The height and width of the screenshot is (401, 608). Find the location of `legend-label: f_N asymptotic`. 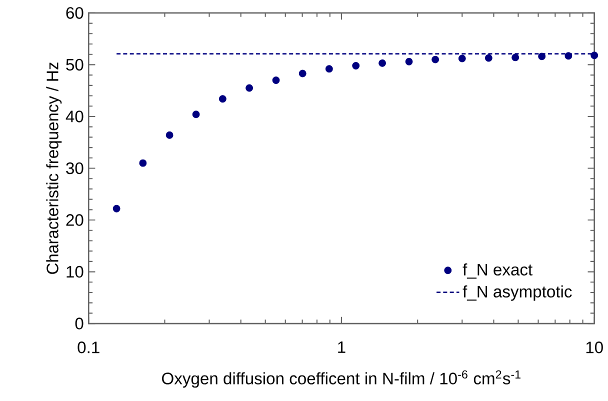

legend-label: f_N asymptotic is located at coordinates (517, 293).